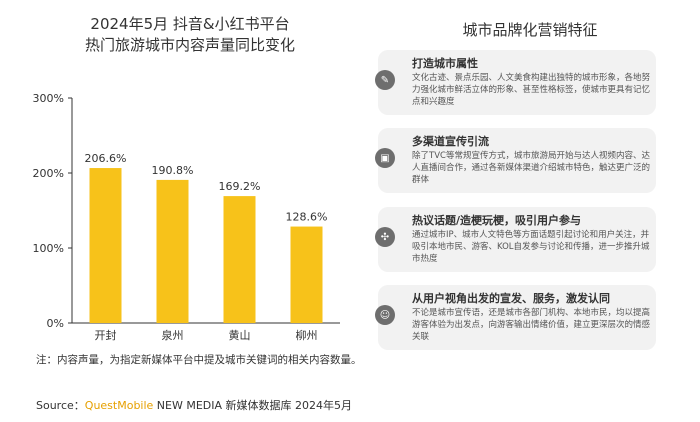  Describe the element at coordinates (48, 248) in the screenshot. I see `y-tick-label: 100%` at that location.